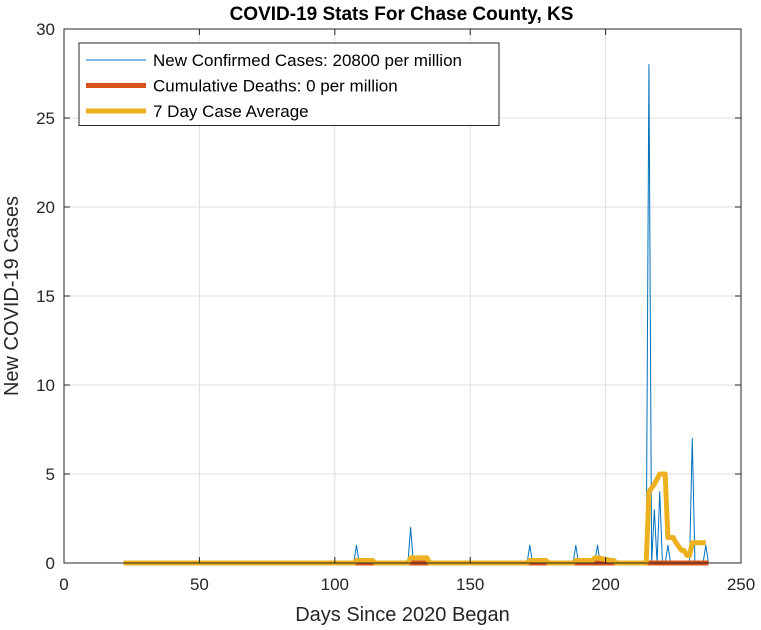 The image size is (761, 630). What do you see at coordinates (605, 584) in the screenshot?
I see `x-tick-label: 200` at bounding box center [605, 584].